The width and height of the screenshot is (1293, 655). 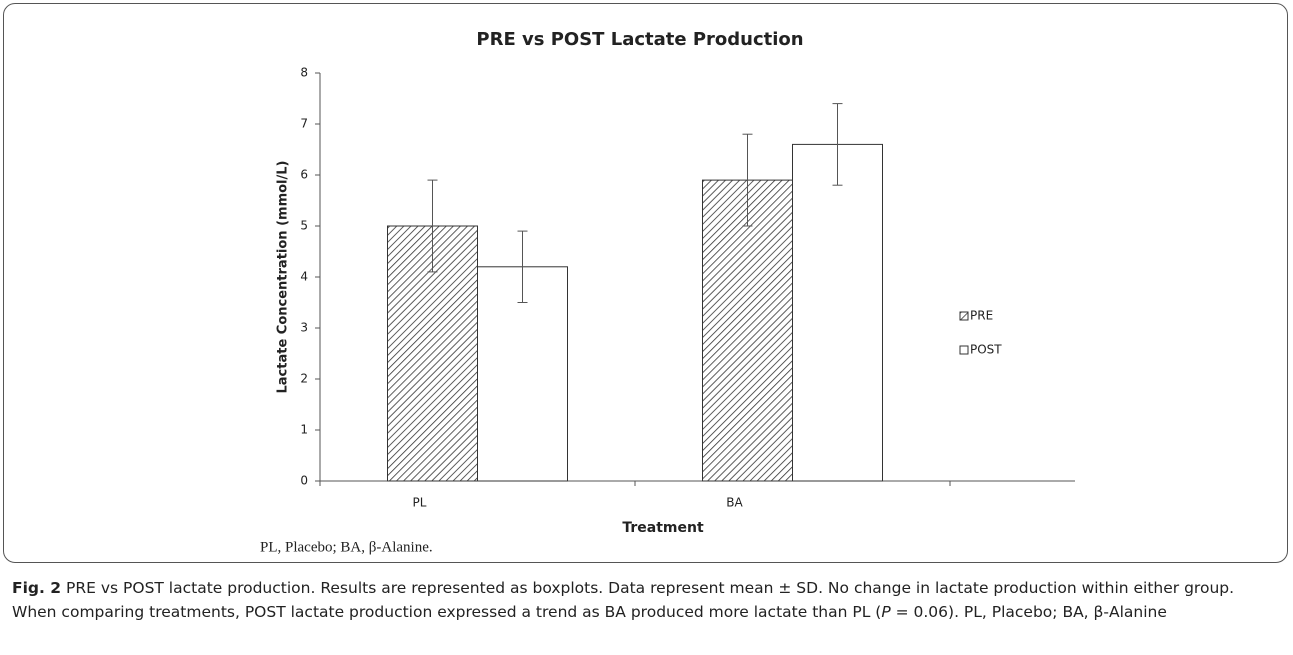 What do you see at coordinates (346, 547) in the screenshot?
I see `annotation: PL, Placebo; BA, β-Alanine.` at bounding box center [346, 547].